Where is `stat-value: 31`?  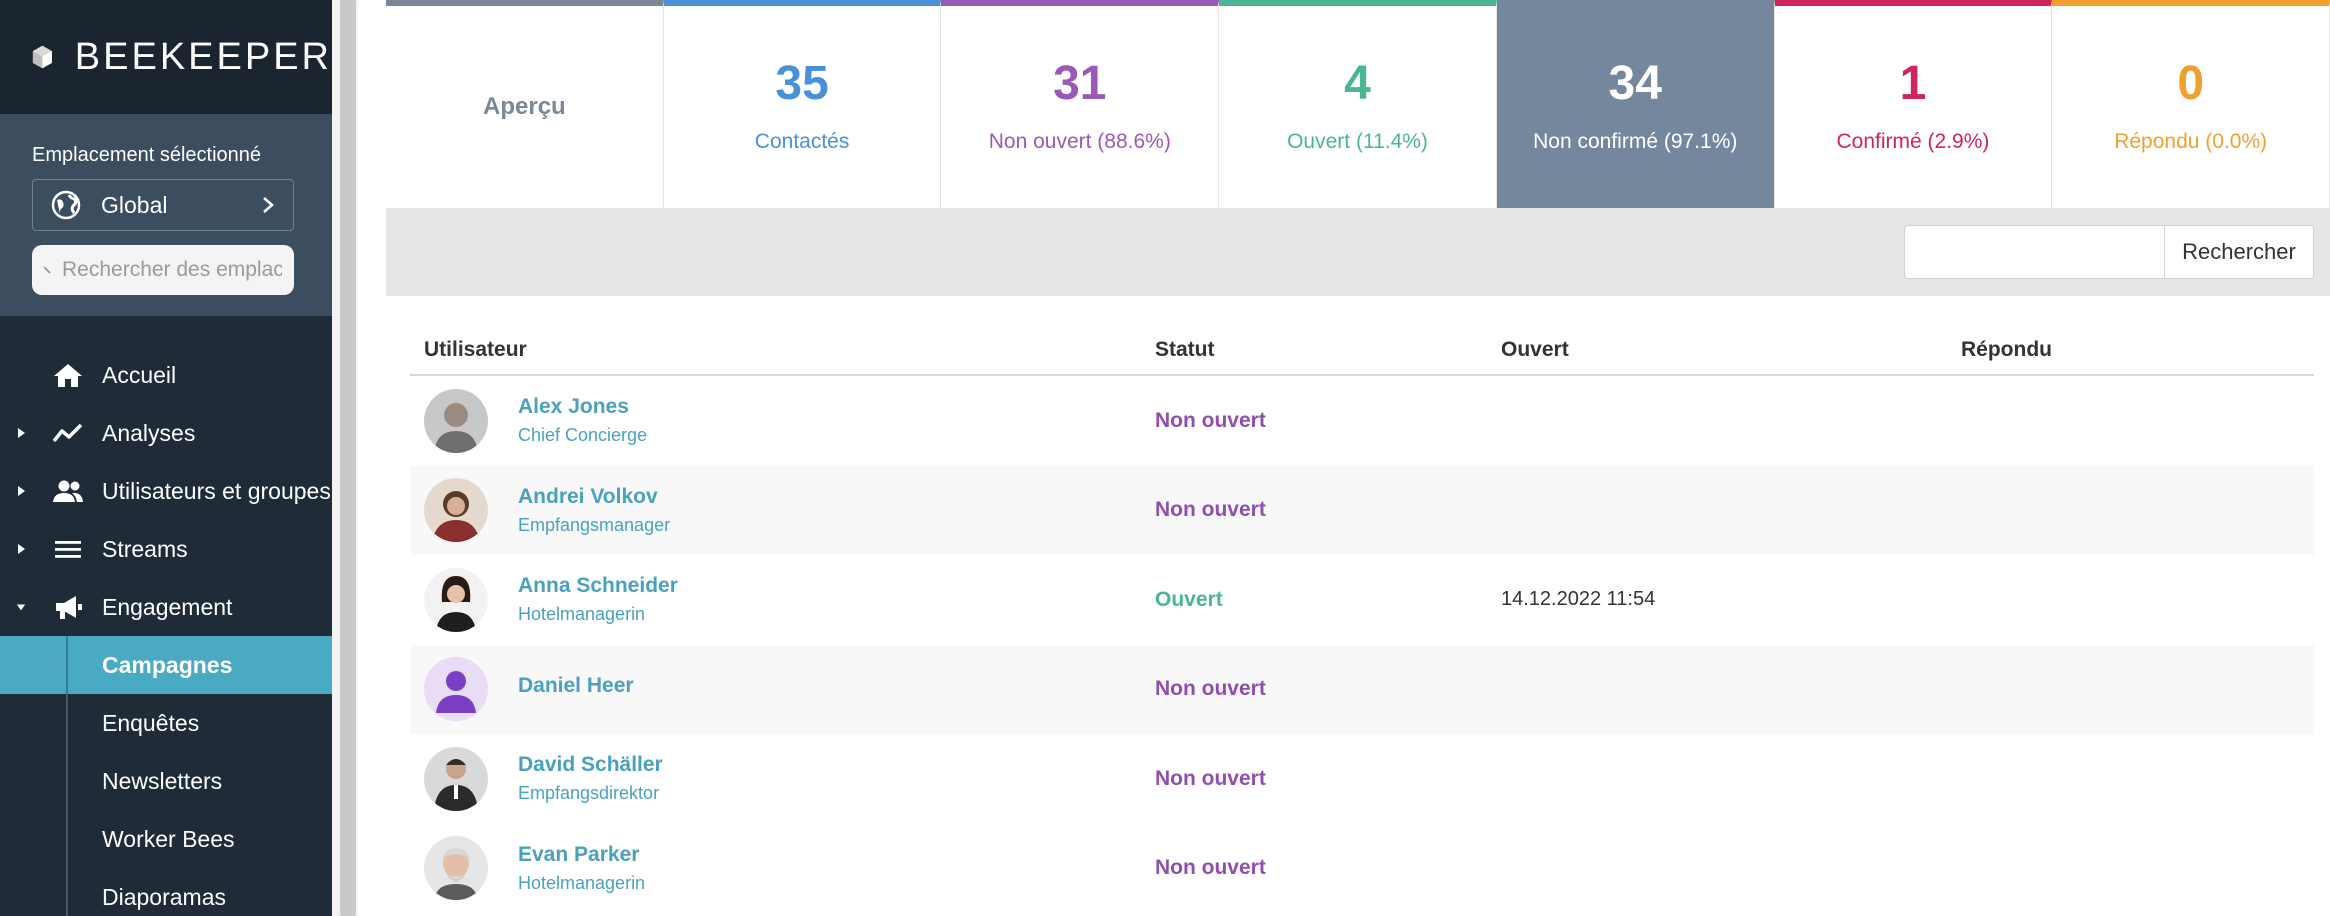
stat-value: 31 is located at coordinates (1080, 83).